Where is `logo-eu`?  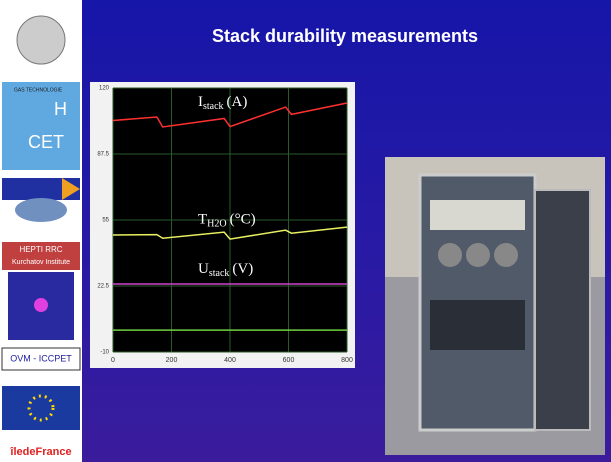
logo-eu is located at coordinates (41, 408).